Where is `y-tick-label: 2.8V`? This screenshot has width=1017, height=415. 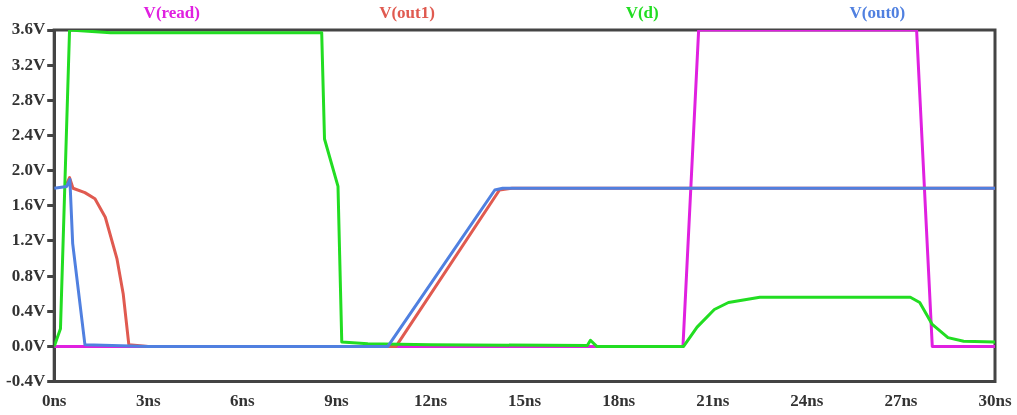 y-tick-label: 2.8V is located at coordinates (28, 99).